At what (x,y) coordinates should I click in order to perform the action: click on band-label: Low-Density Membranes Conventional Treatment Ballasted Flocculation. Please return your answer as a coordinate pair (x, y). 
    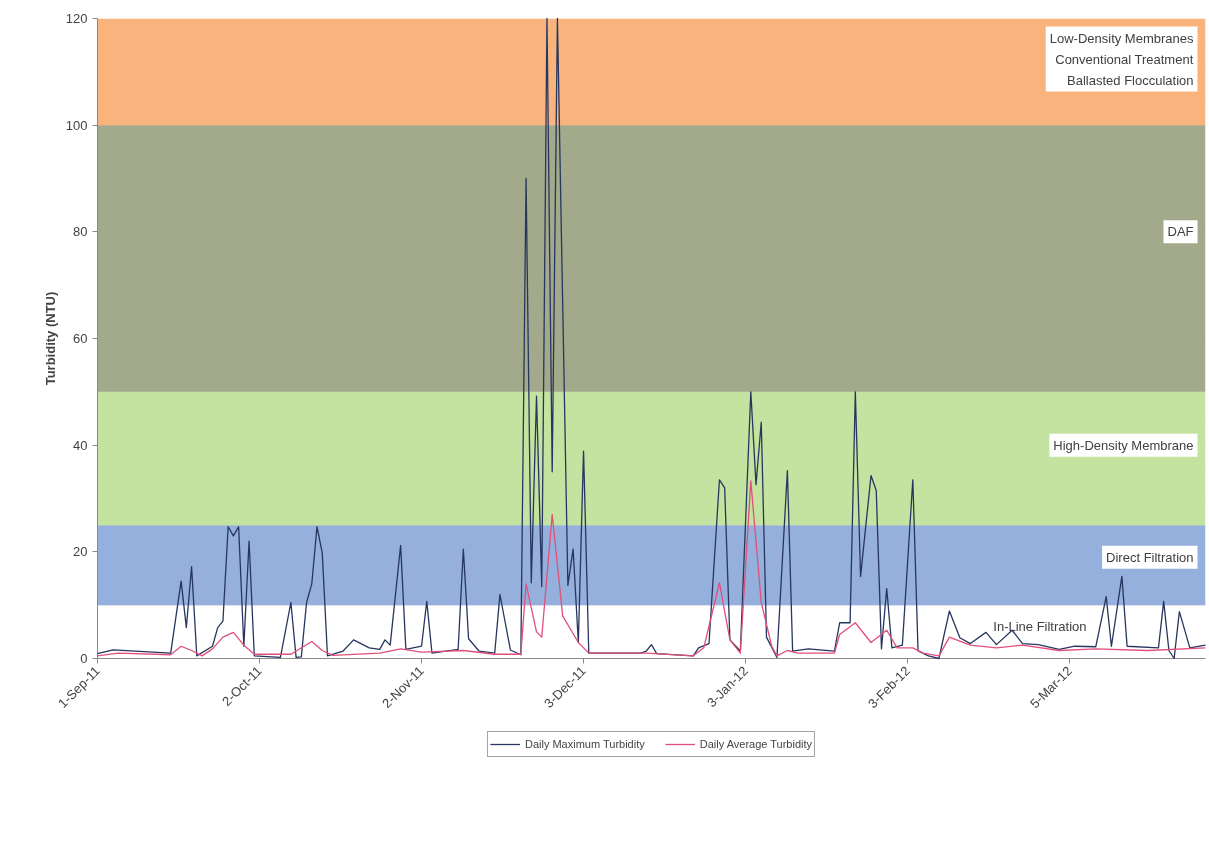
    Looking at the image, I should click on (1121, 59).